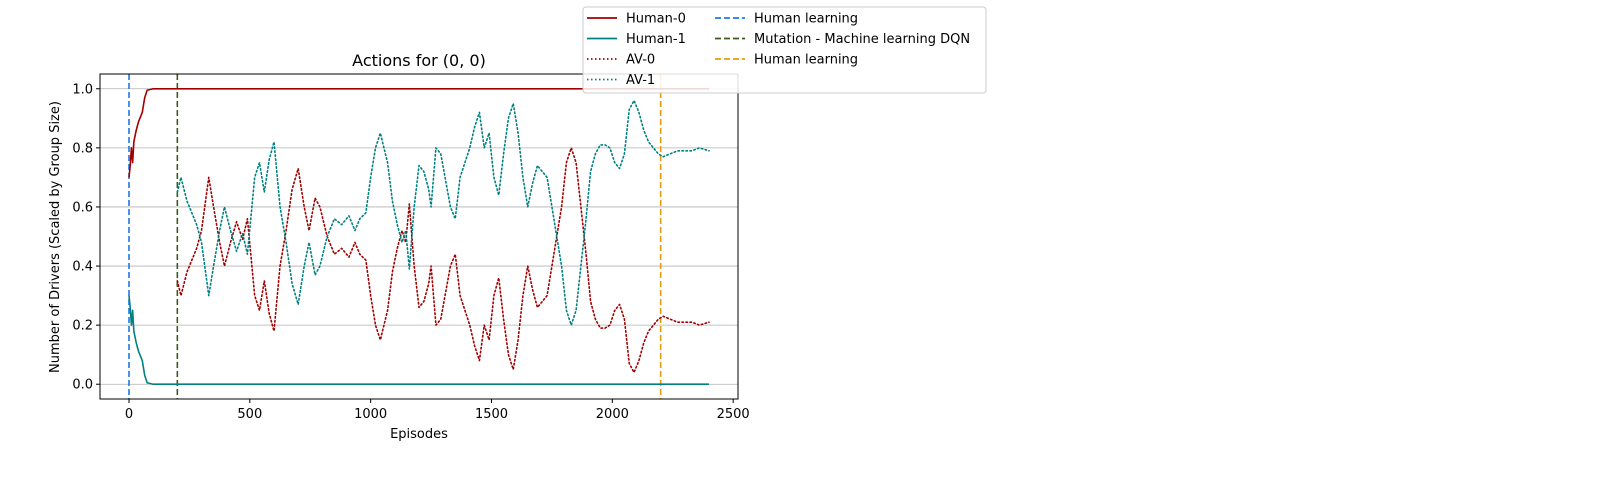 The height and width of the screenshot is (500, 1600). What do you see at coordinates (640, 80) in the screenshot?
I see `legend-label: AV-1` at bounding box center [640, 80].